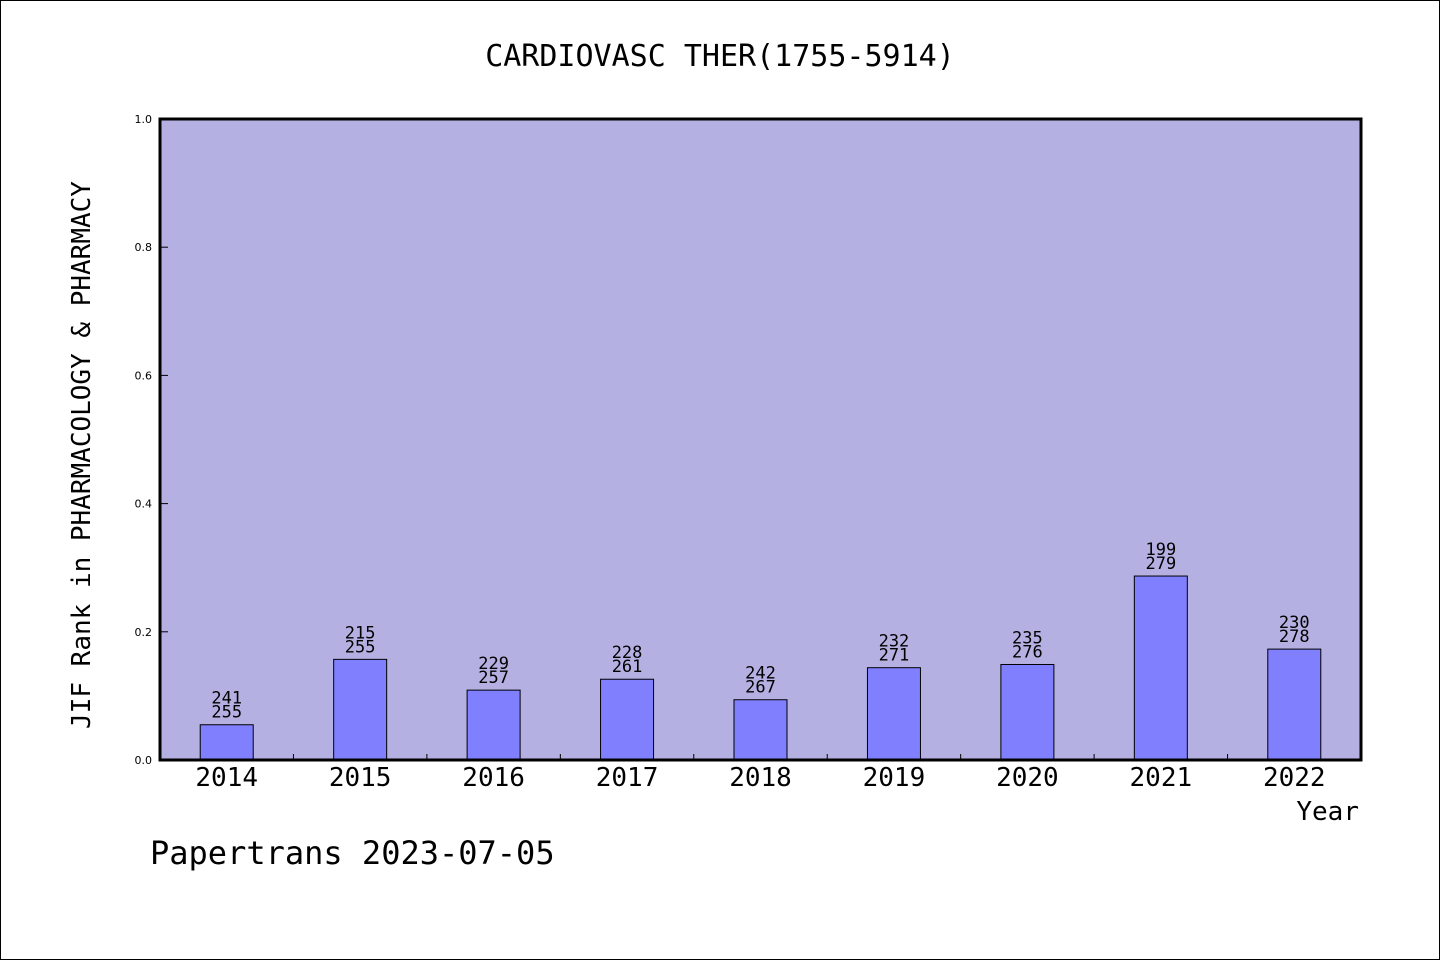 The width and height of the screenshot is (1440, 960). What do you see at coordinates (1294, 623) in the screenshot?
I see `bar-rank-label: 230` at bounding box center [1294, 623].